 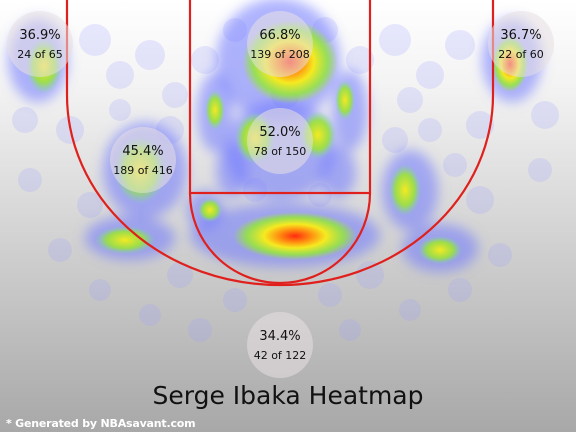 I want to click on zone-right-corner-three: 36.7% 22 of 60, so click(x=521, y=44).